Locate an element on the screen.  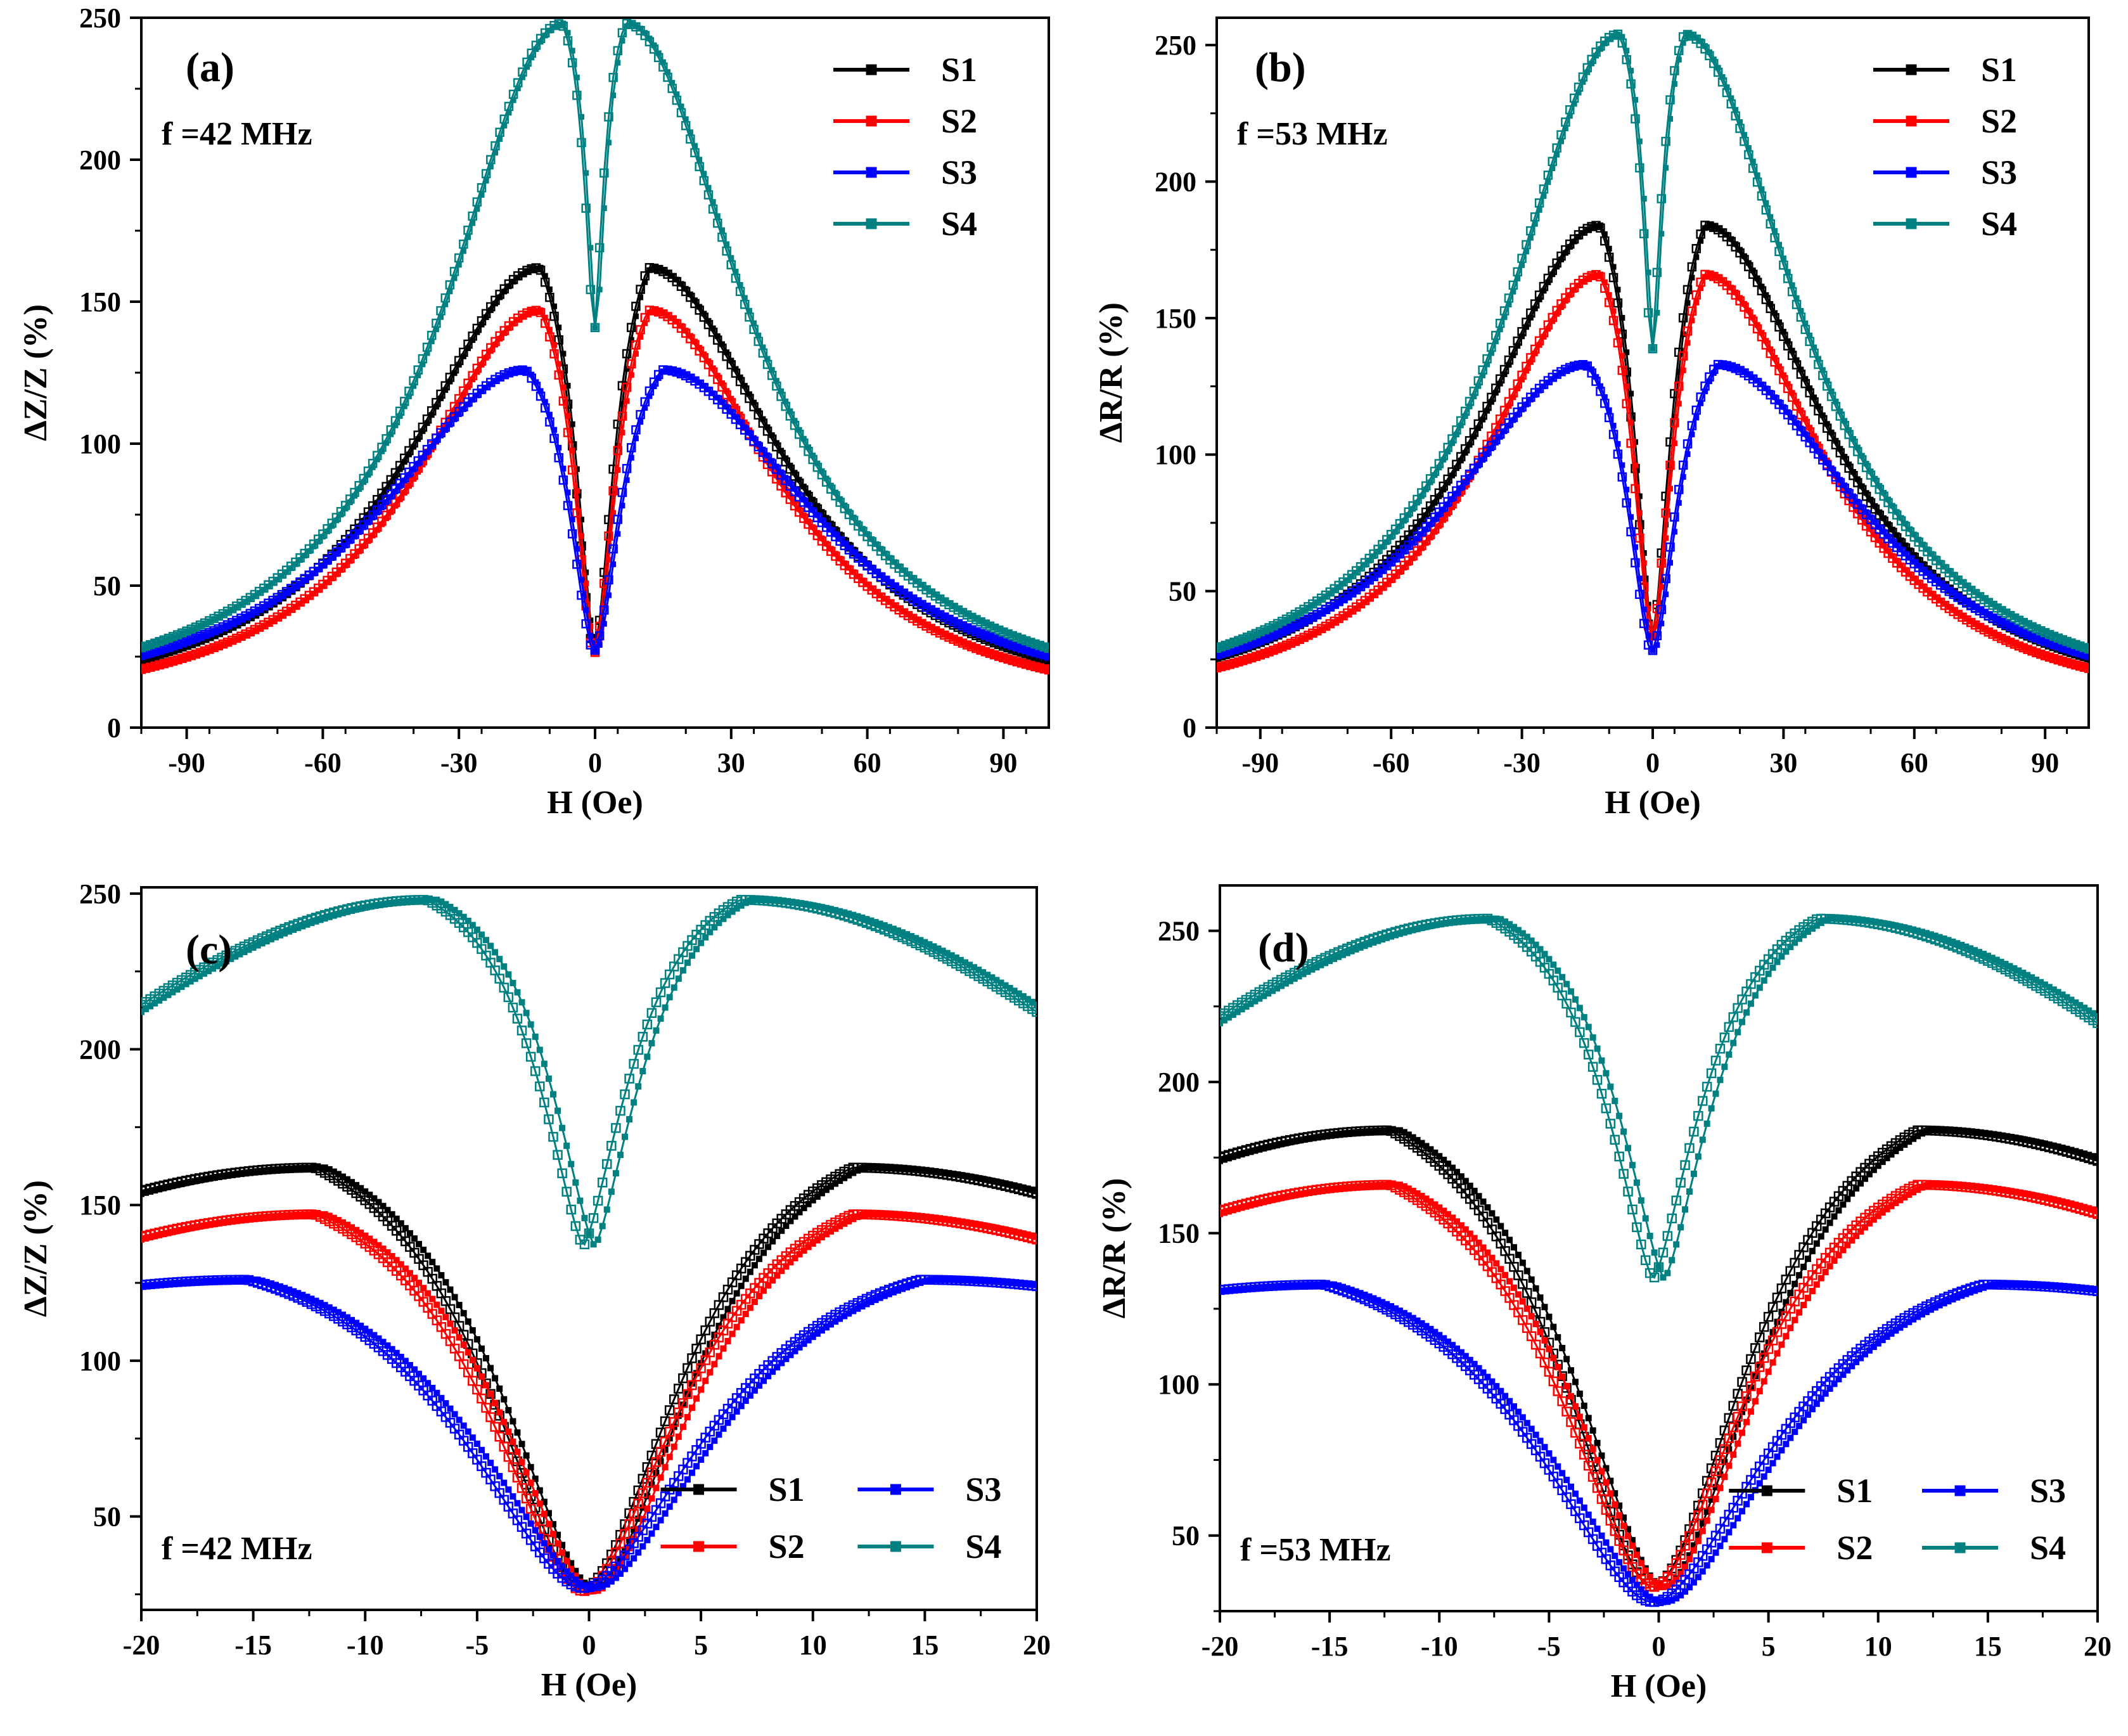
series-S3 is located at coordinates (589, 1434).